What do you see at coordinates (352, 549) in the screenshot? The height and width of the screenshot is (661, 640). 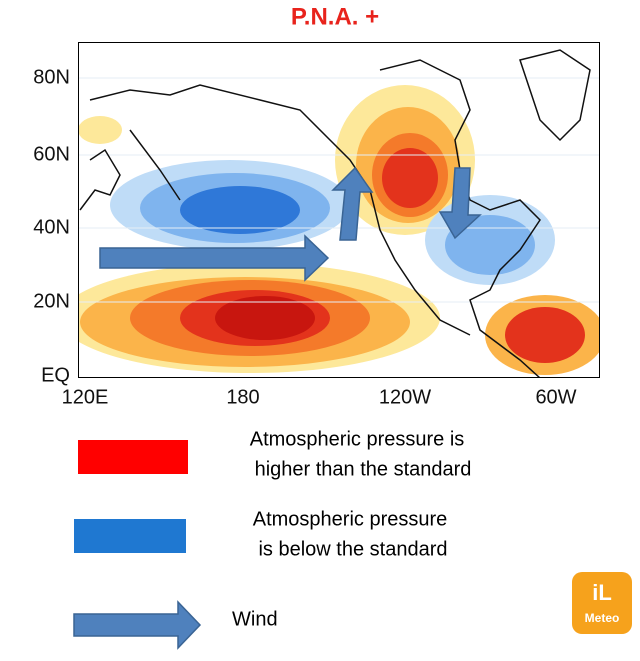 I see `legend-text: is below the standard` at bounding box center [352, 549].